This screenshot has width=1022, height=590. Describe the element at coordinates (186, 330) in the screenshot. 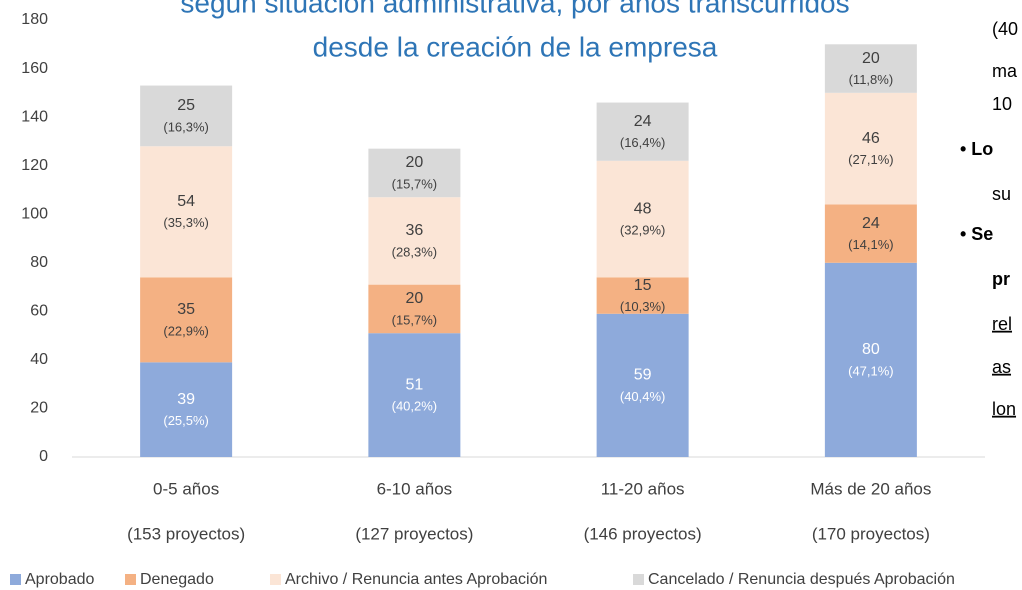

I see `percent-label: (22,9%)` at that location.